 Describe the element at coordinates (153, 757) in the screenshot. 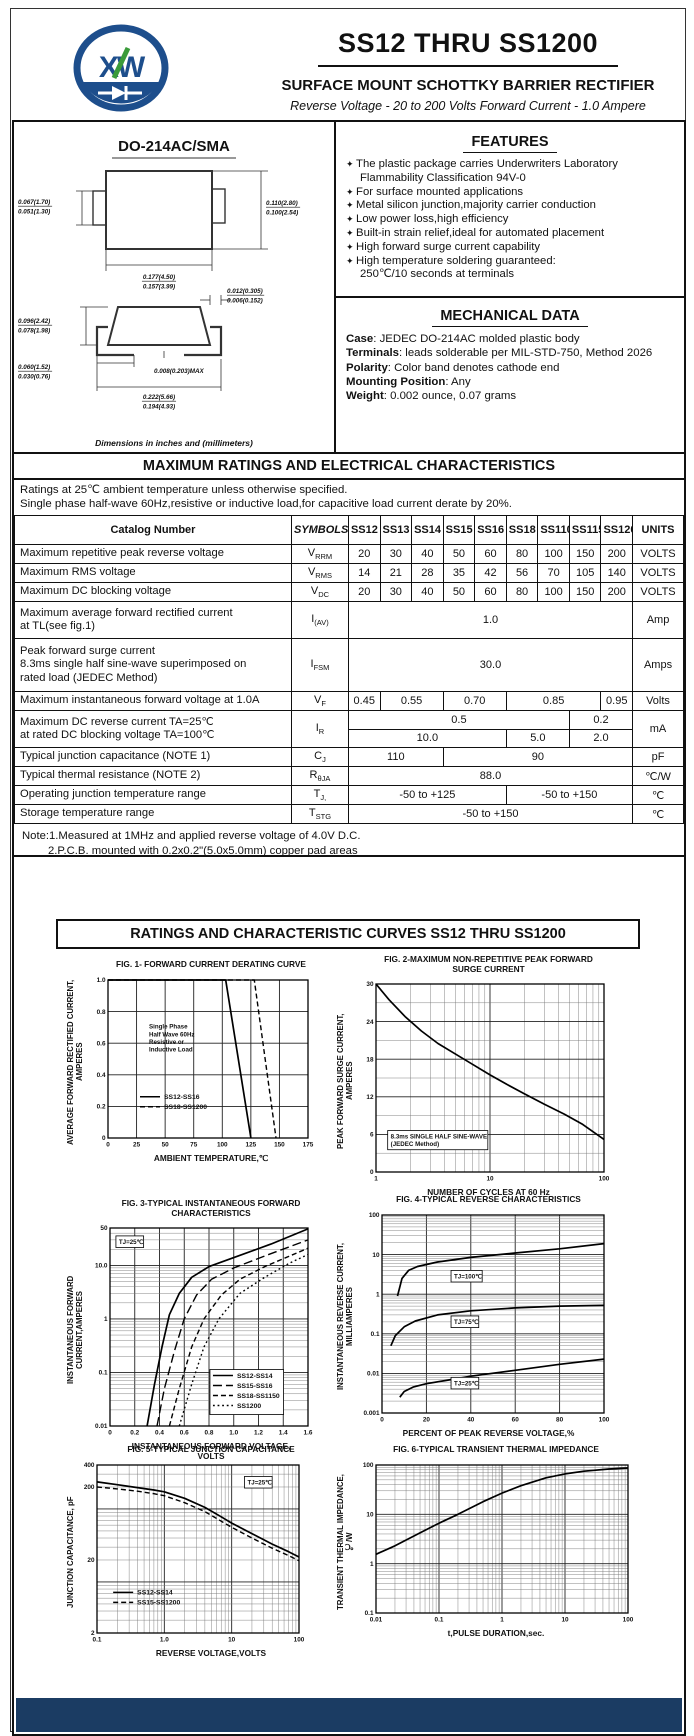

I see `param-cell: Typical junction capacitance (NOTE 1)` at that location.